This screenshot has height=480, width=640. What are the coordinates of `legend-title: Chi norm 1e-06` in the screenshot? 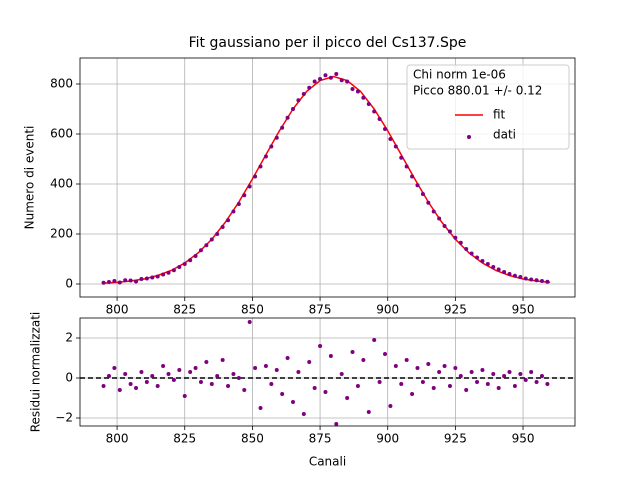 It's located at (459, 75).